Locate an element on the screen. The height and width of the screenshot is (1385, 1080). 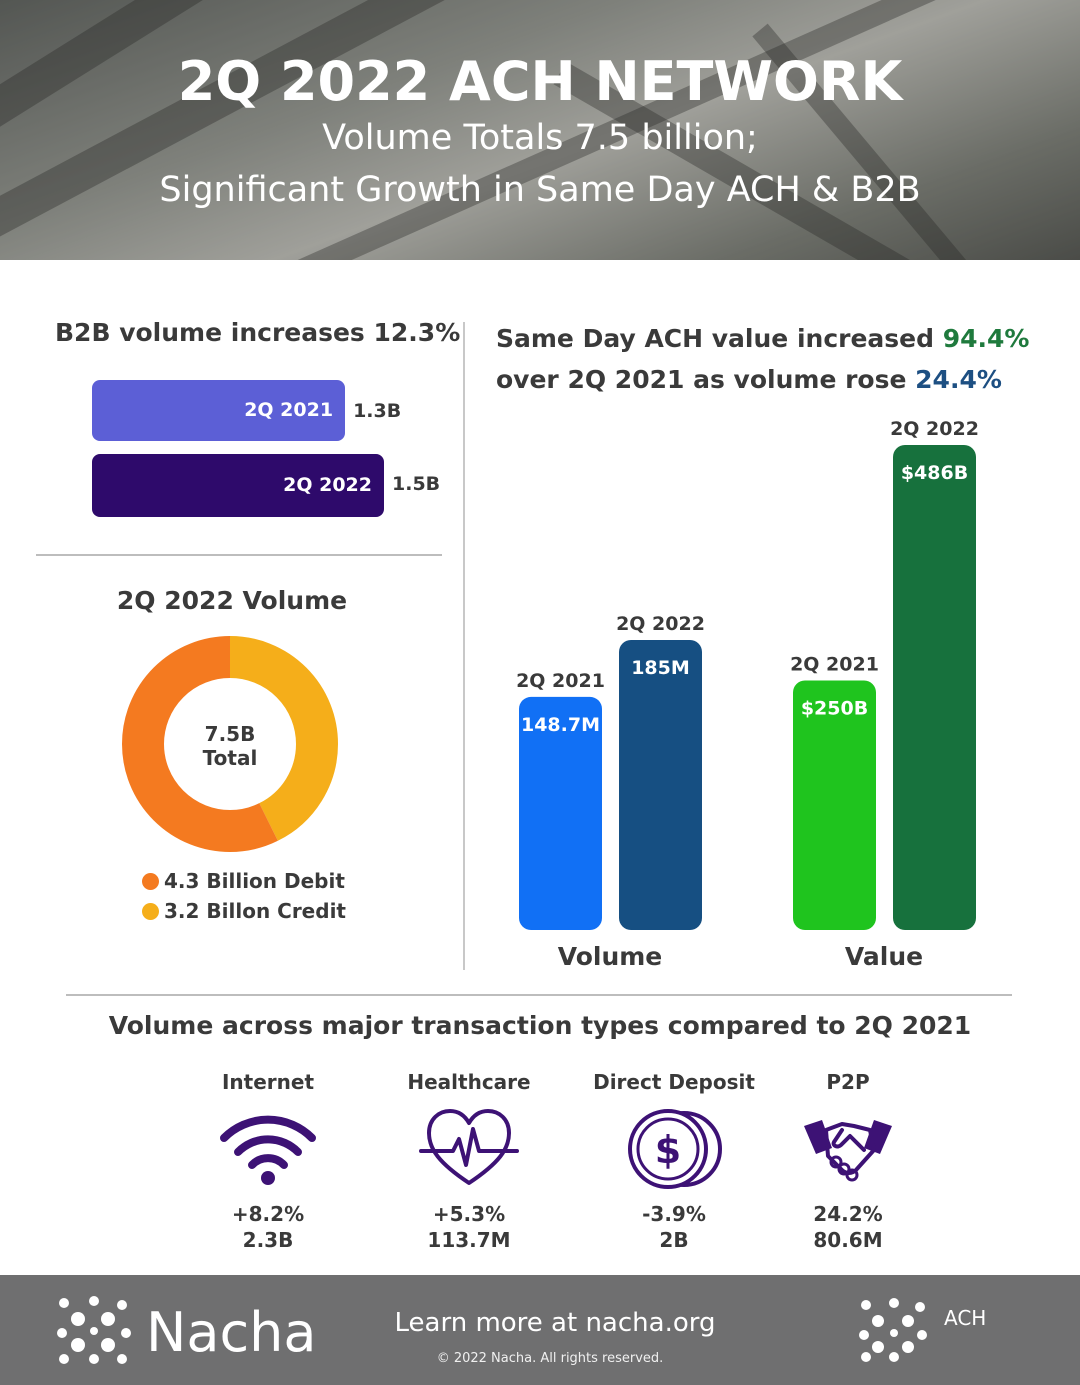
transaction-p2p: P2P 24.2% 80.6M is located at coordinates (848, 1161).